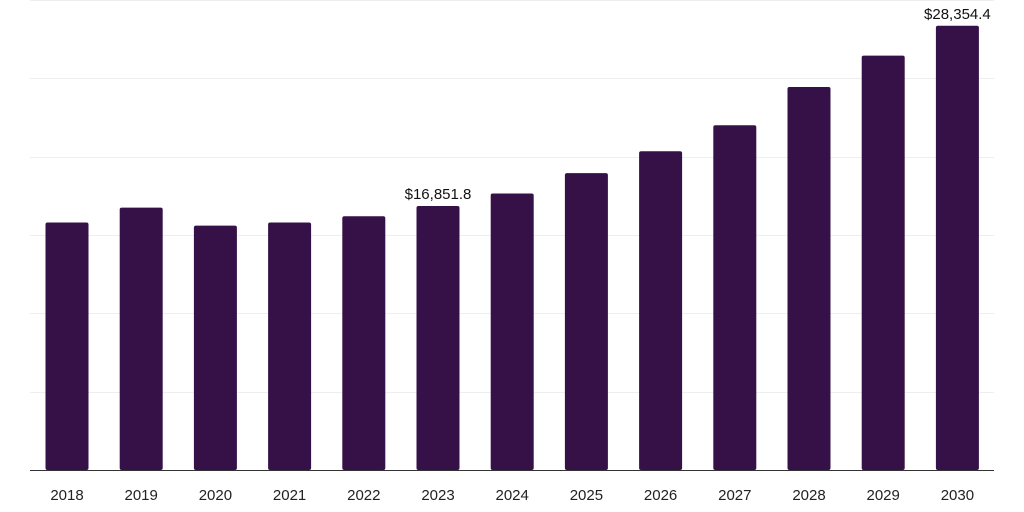 The image size is (1024, 512). Describe the element at coordinates (289, 495) in the screenshot. I see `x-tick-label-2021: 2021` at that location.